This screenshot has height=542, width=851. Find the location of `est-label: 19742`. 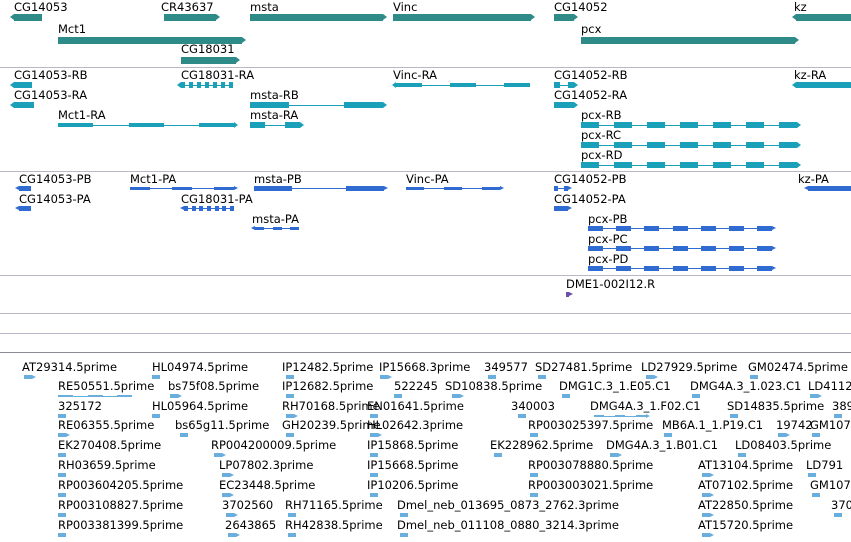

est-label: 19742 is located at coordinates (794, 425).